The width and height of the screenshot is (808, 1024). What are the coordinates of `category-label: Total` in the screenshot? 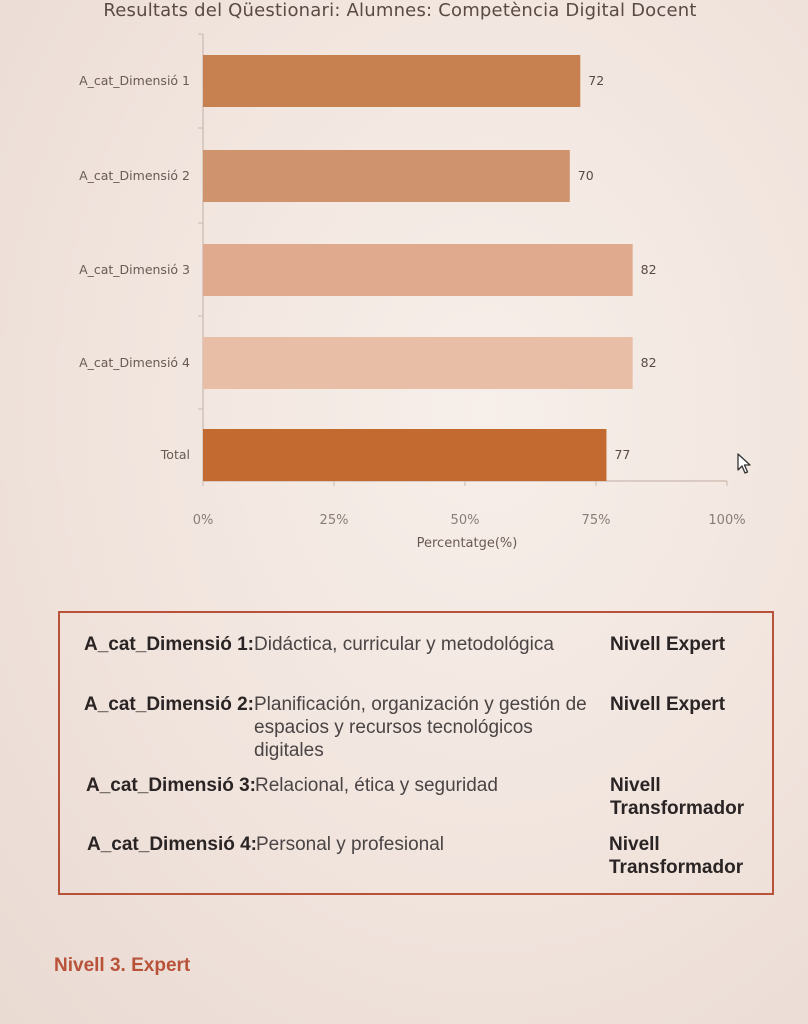 It's located at (175, 454).